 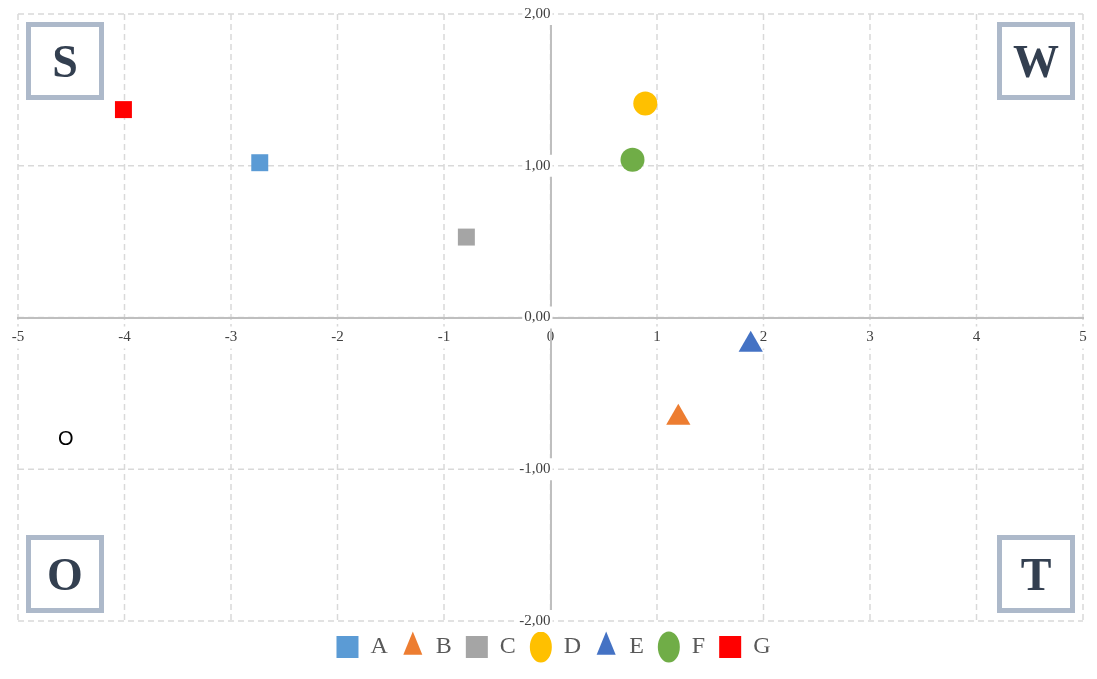 I want to click on annotation: S, so click(x=65, y=61).